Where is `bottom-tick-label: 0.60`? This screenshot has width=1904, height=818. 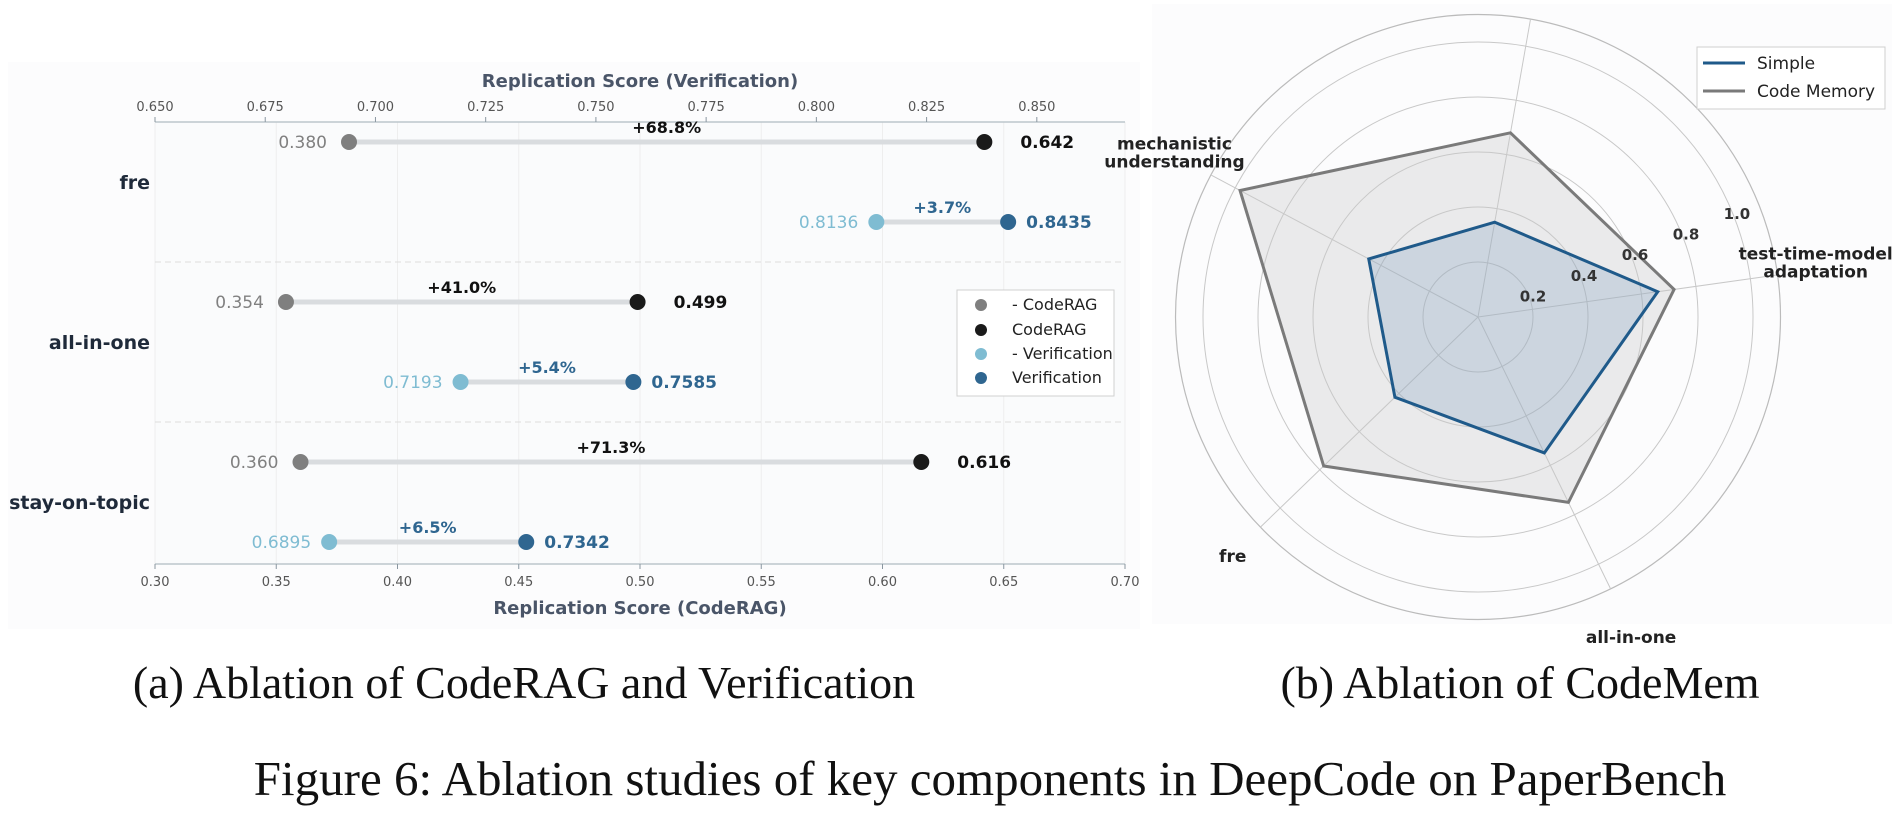
bottom-tick-label: 0.60 is located at coordinates (882, 582).